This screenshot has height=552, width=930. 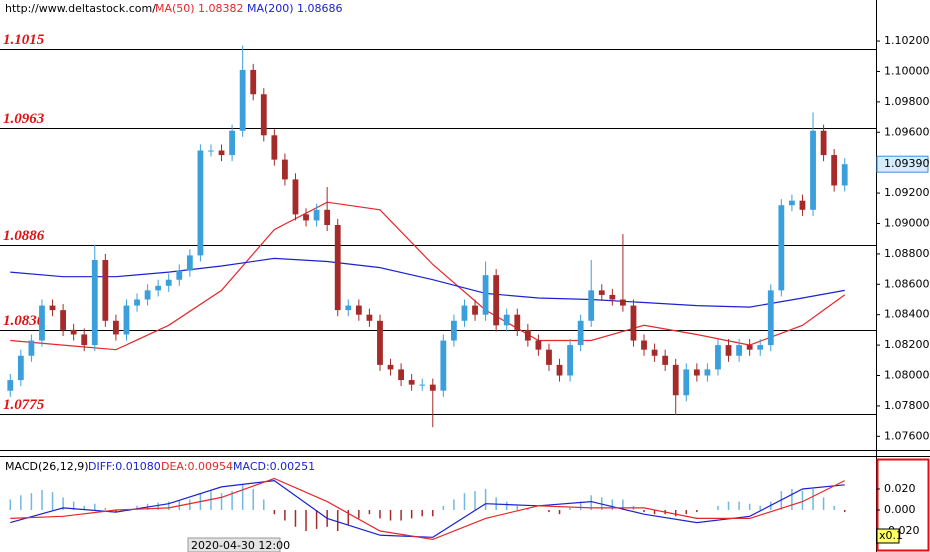 What do you see at coordinates (24, 40) in the screenshot?
I see `level-label: 1.1015` at bounding box center [24, 40].